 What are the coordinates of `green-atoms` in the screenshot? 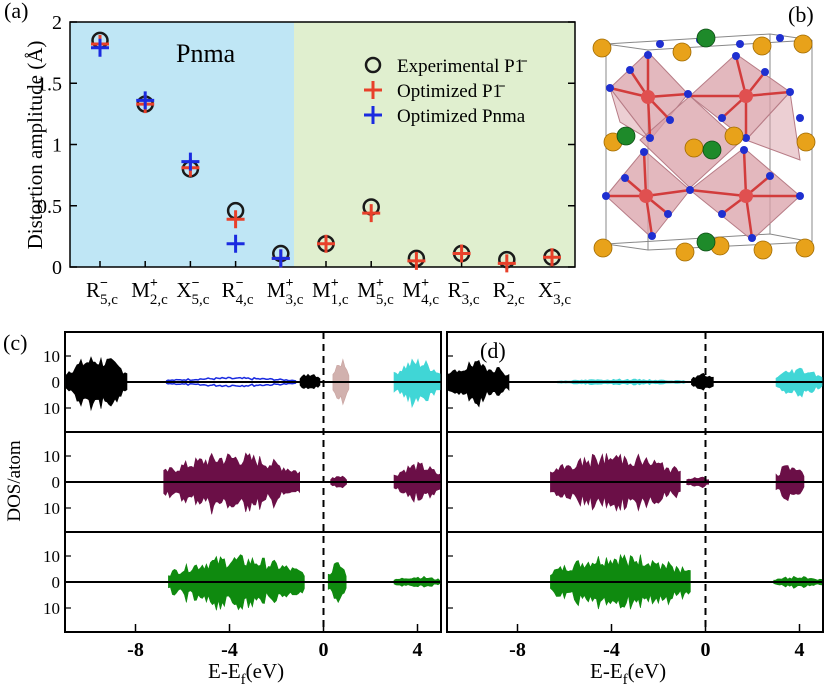 It's located at (669, 140).